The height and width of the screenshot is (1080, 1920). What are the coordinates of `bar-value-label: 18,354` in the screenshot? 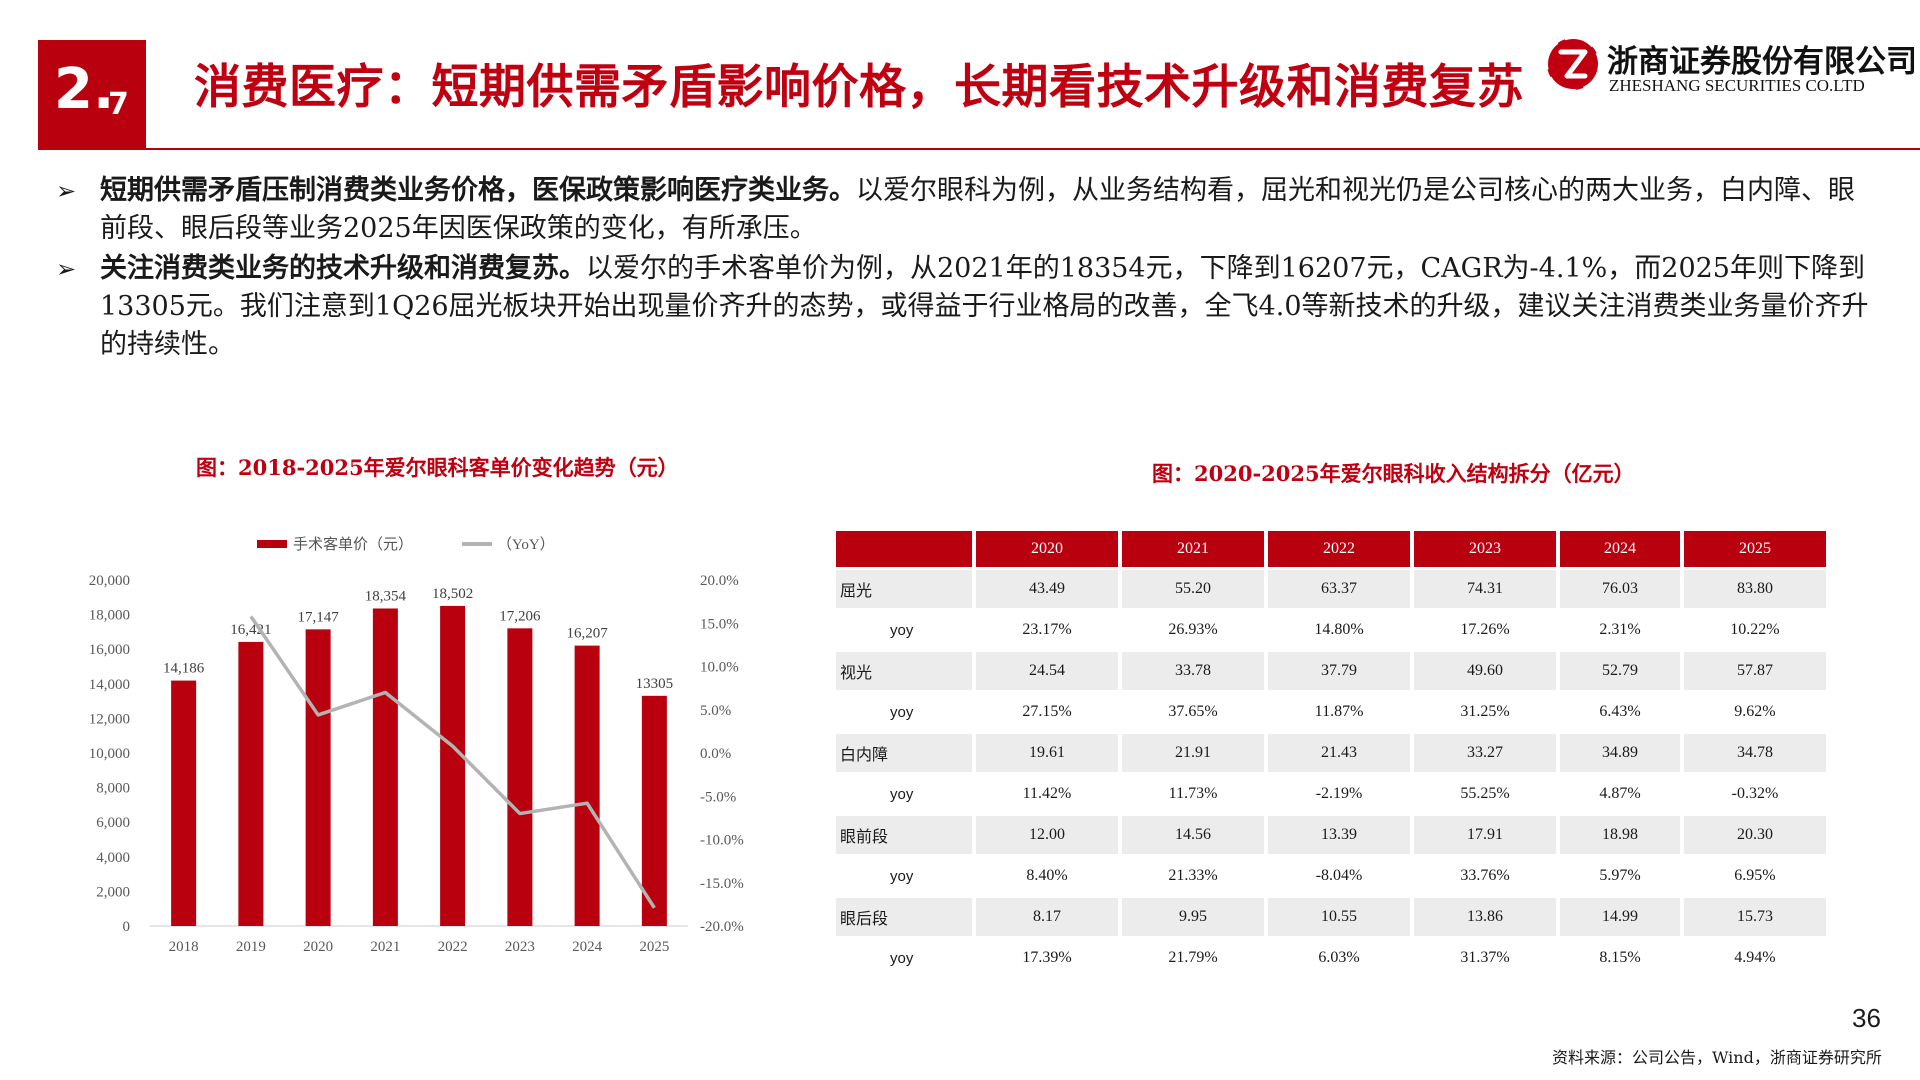 It's located at (386, 596).